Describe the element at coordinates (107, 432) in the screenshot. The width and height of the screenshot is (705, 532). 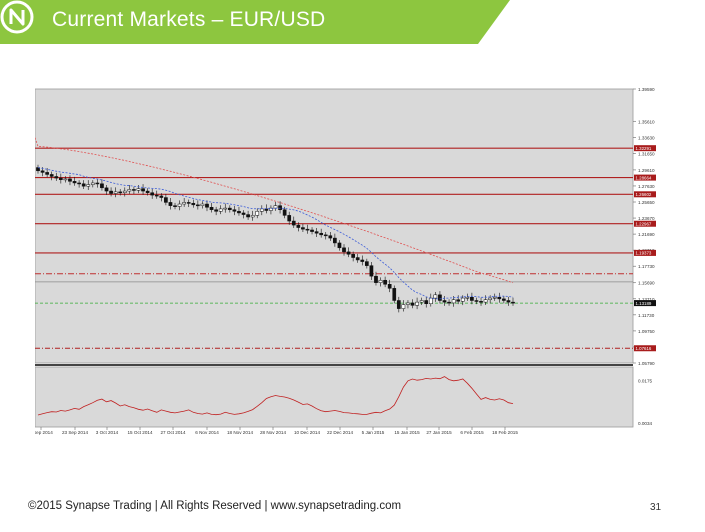
I see `x-tick-label: 3 Oct 2014` at that location.